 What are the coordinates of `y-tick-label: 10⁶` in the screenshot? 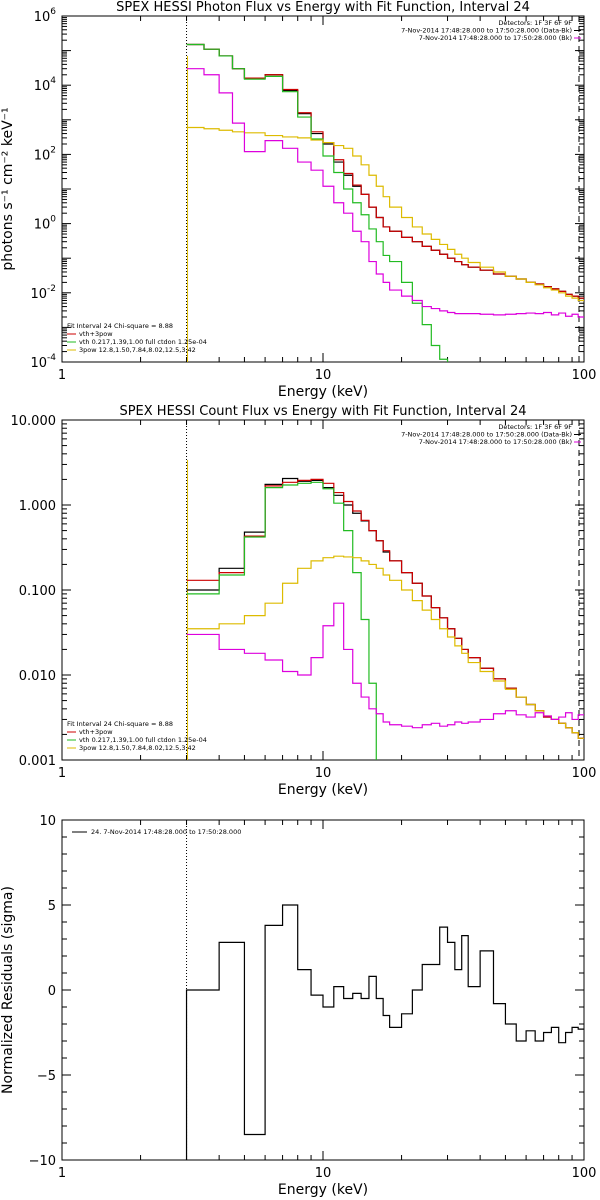 It's located at (45, 16).